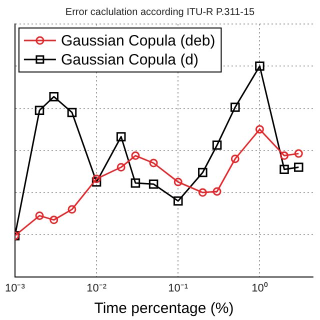  I want to click on x-tick-label: 10⁻³, so click(15, 288).